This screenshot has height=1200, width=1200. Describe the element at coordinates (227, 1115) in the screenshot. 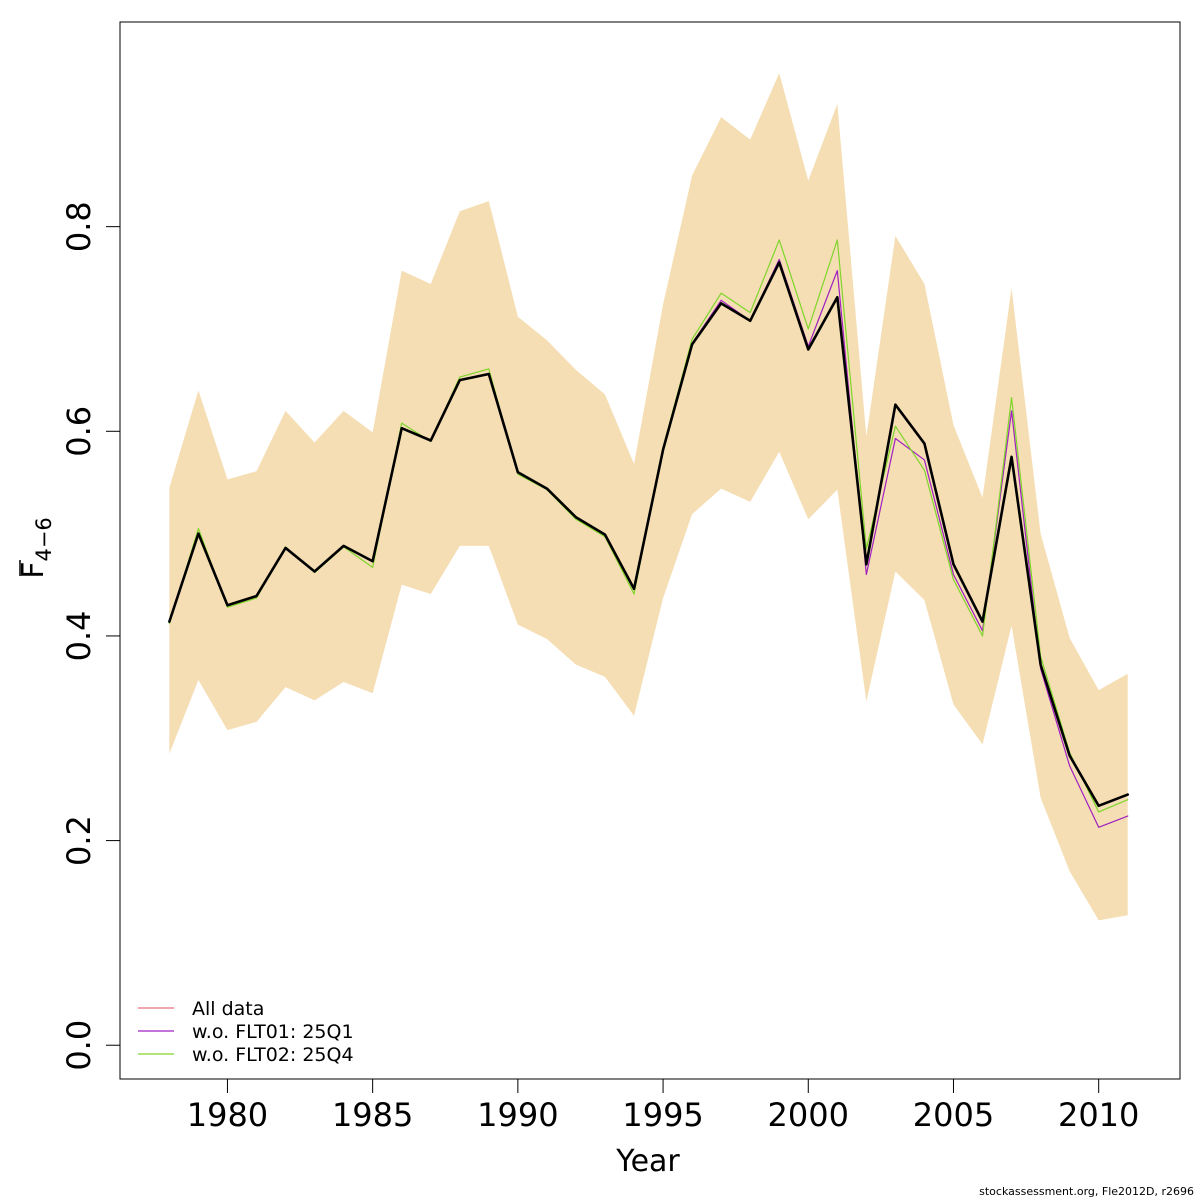

I see `x-tick-label: 1980` at that location.